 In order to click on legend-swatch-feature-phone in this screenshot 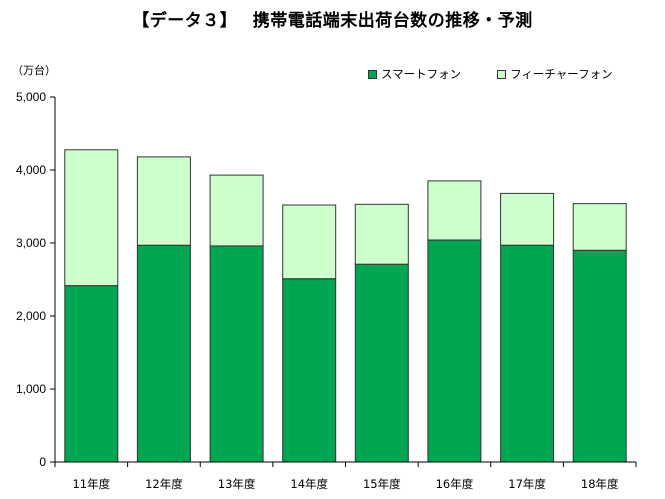, I will do `click(502, 74)`.